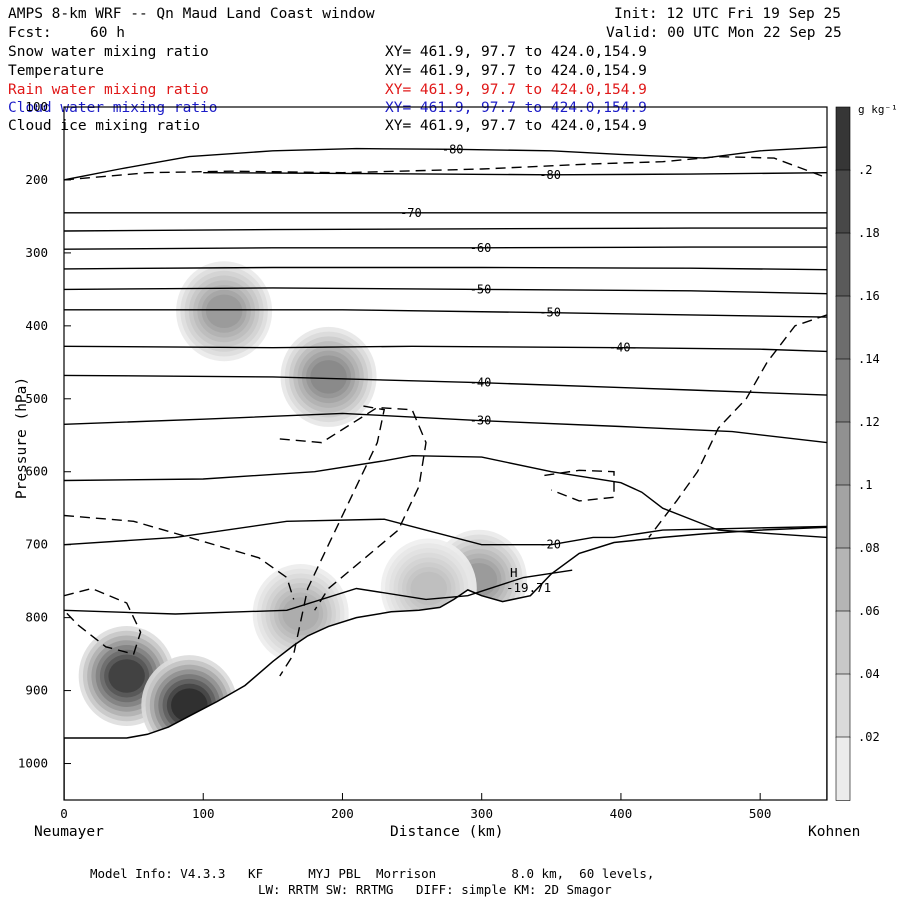 This screenshot has width=900, height=900. I want to click on isotherm-label-6: -50, so click(481, 289).